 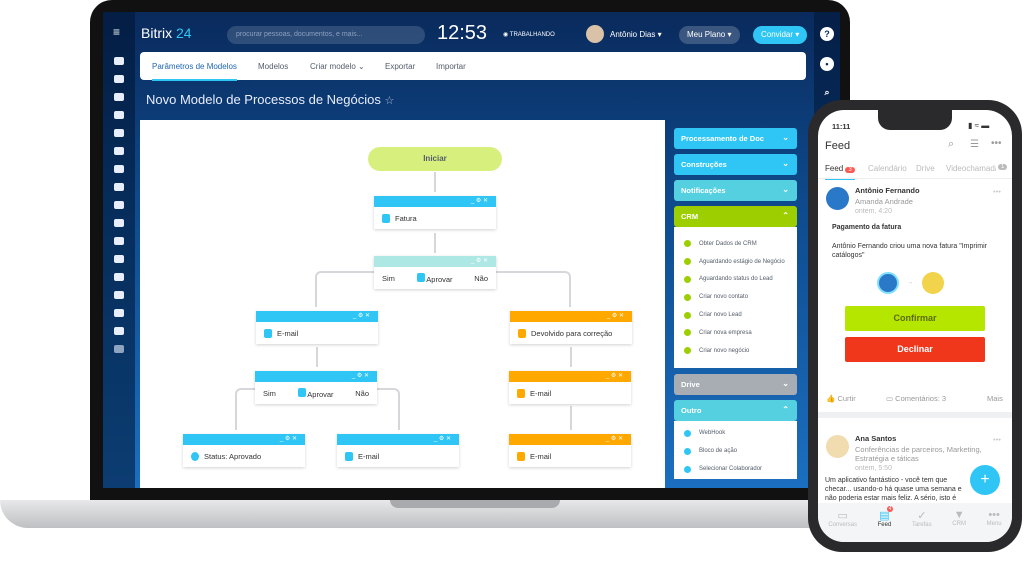 I want to click on returned-node: _ ⚙ ✕ Devolvido para correção, so click(x=571, y=327).